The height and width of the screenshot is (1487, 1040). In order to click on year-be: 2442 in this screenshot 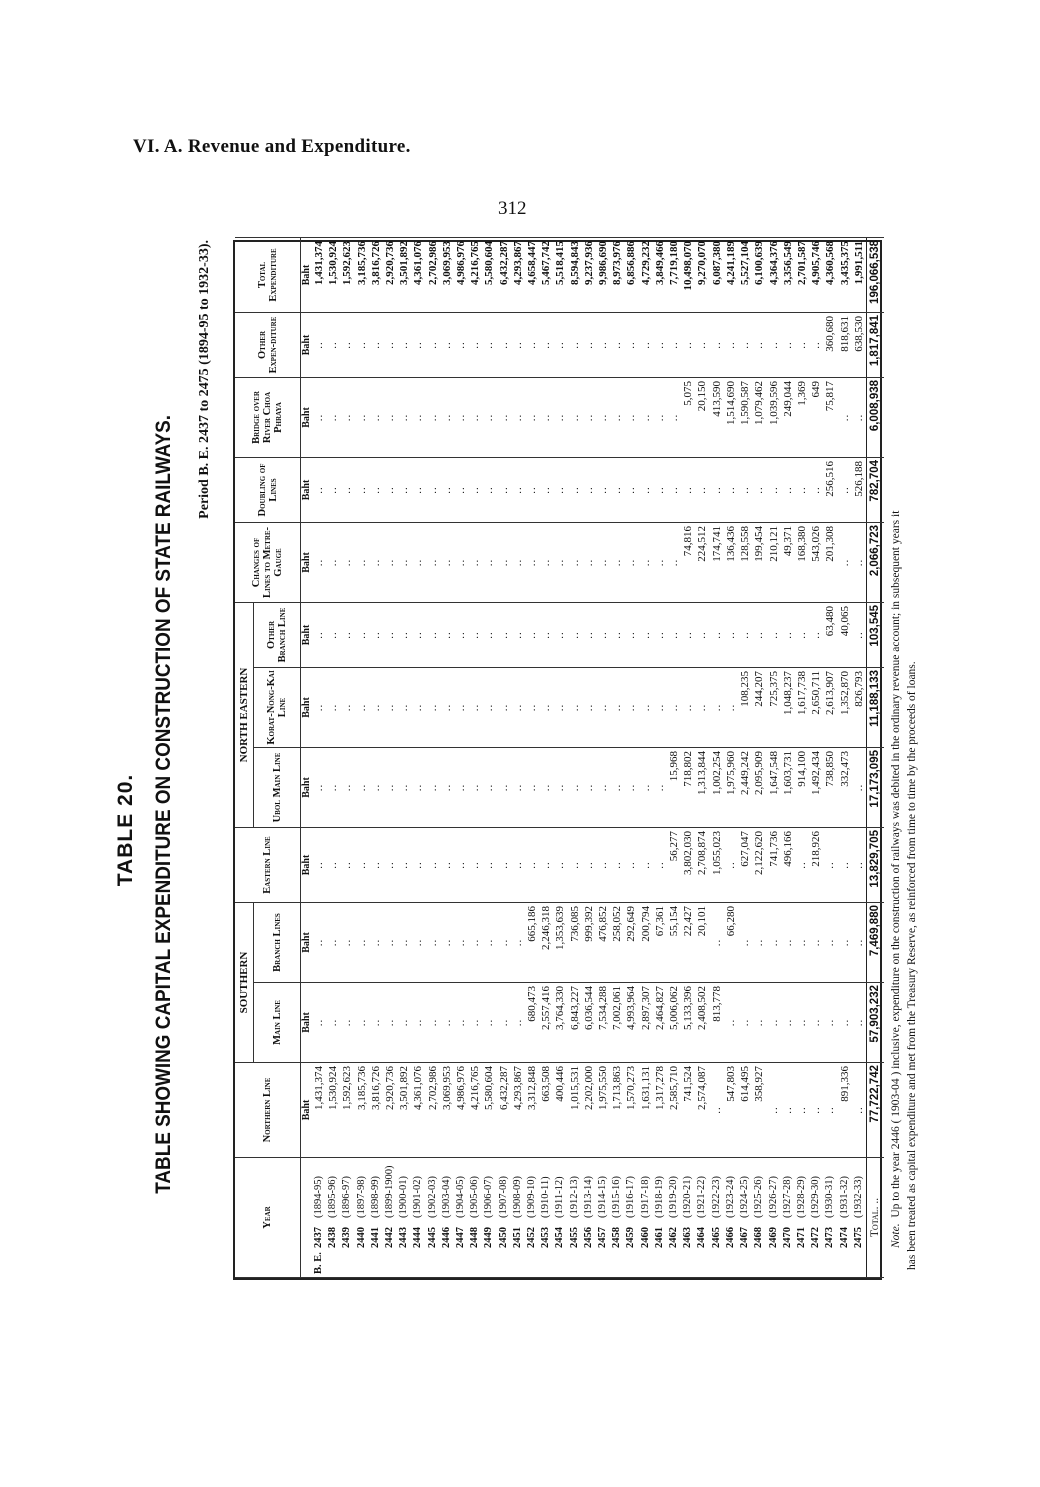, I will do `click(390, 1237)`.